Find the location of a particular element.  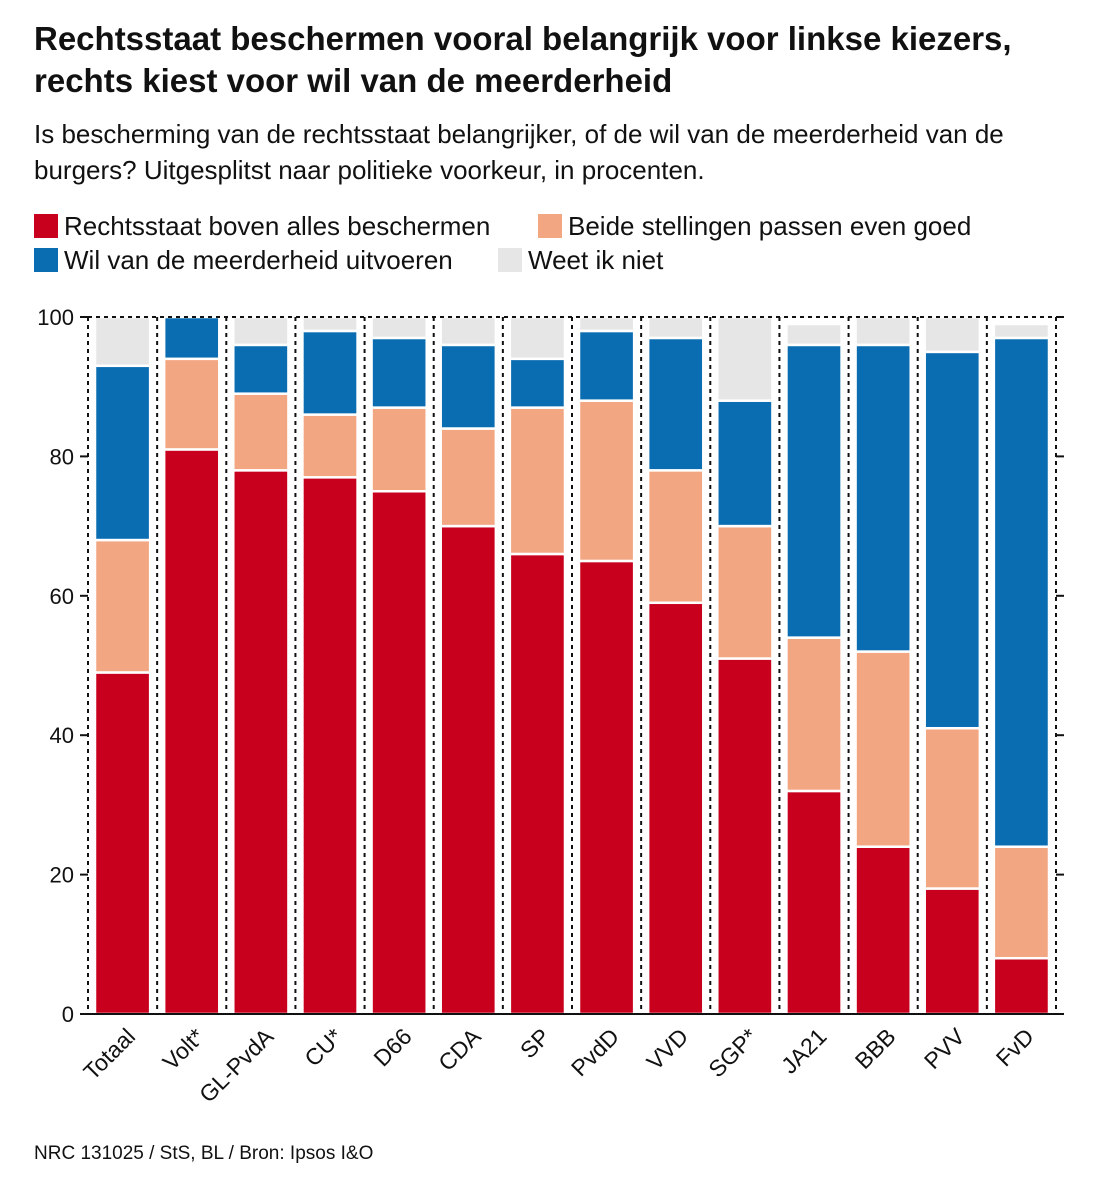

x-tick-label-pvv: PVV is located at coordinates (944, 1048).